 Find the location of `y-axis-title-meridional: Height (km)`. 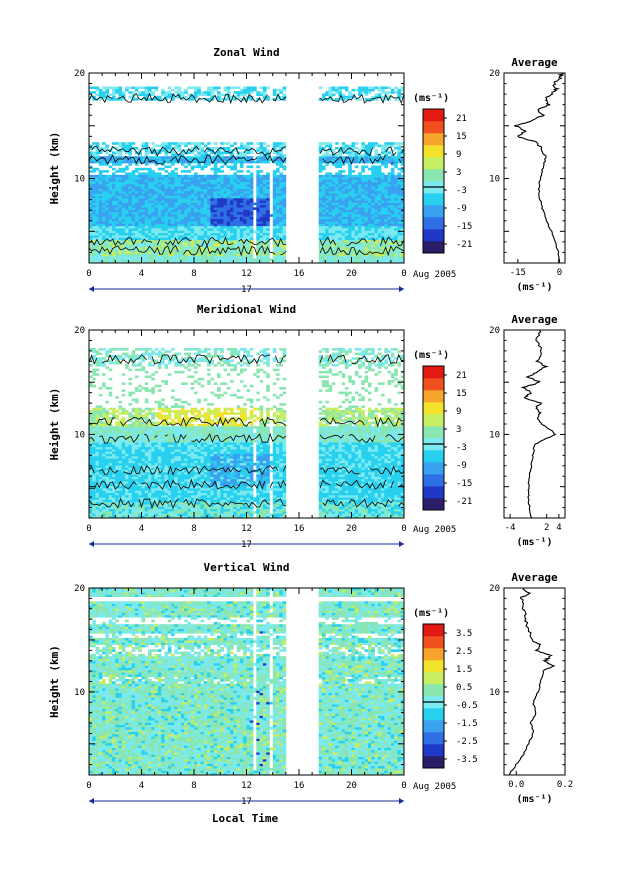

y-axis-title-meridional: Height (km) is located at coordinates (54, 424).